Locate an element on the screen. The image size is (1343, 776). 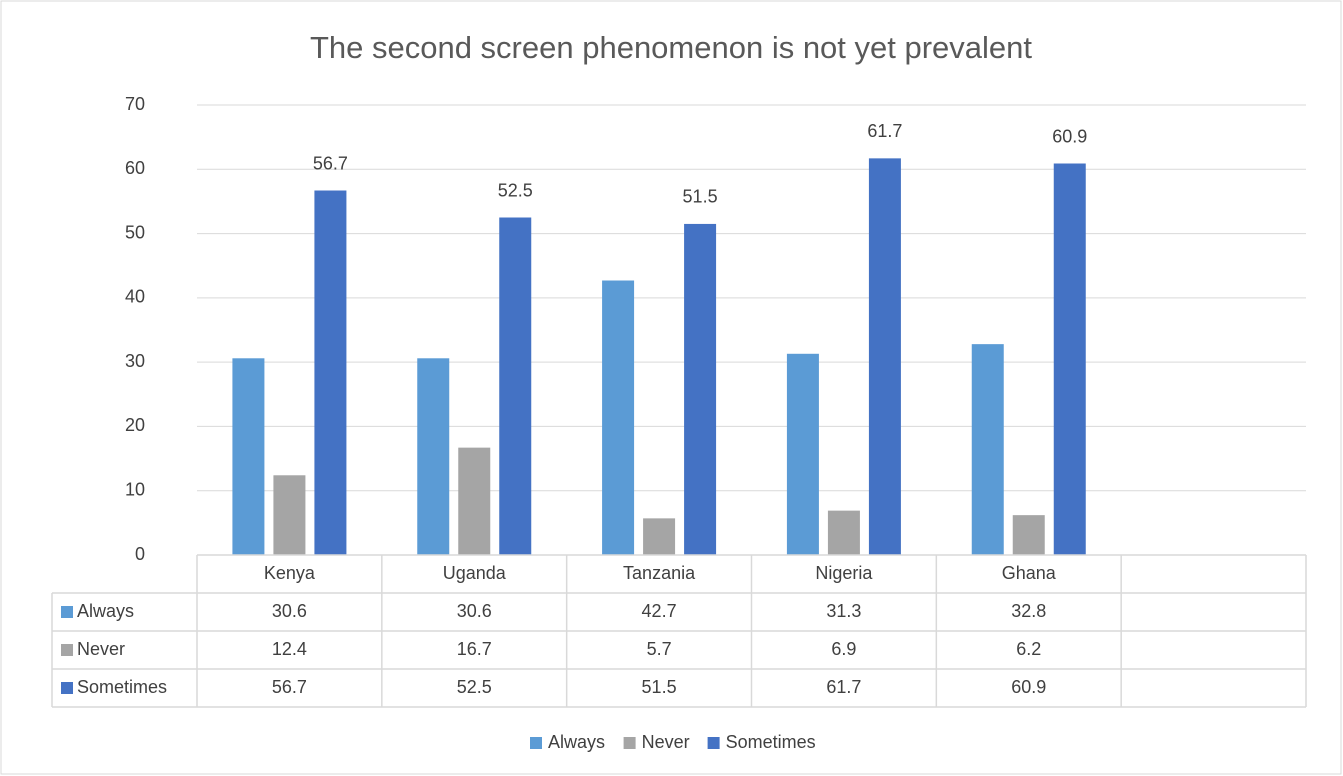
table-cell: 16.7 is located at coordinates (474, 649).